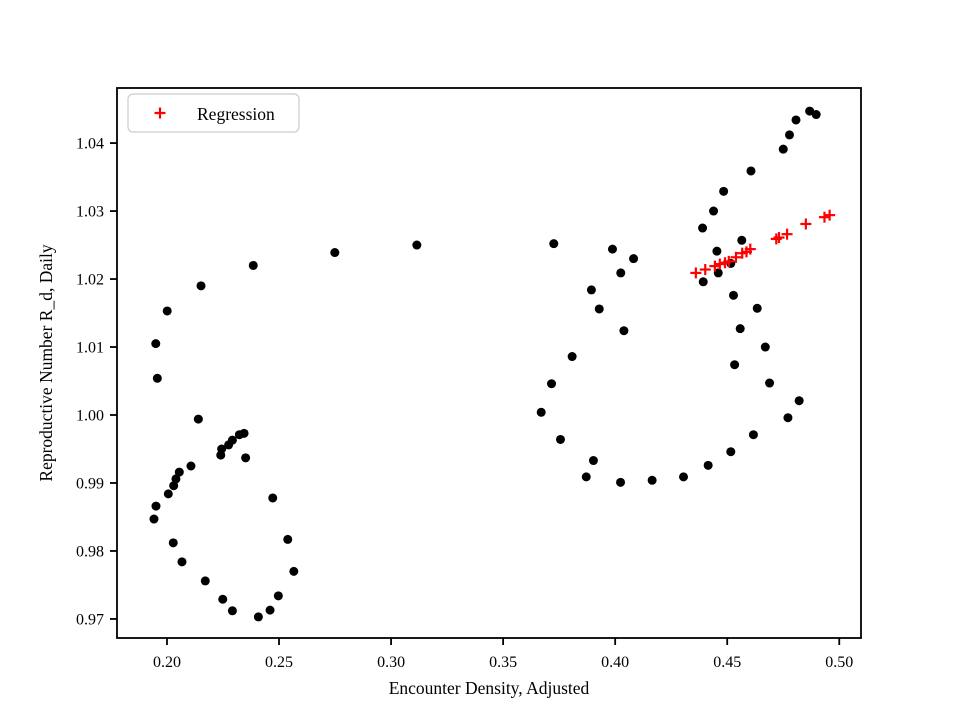  I want to click on y-tick-label: 1.02, so click(90, 280).